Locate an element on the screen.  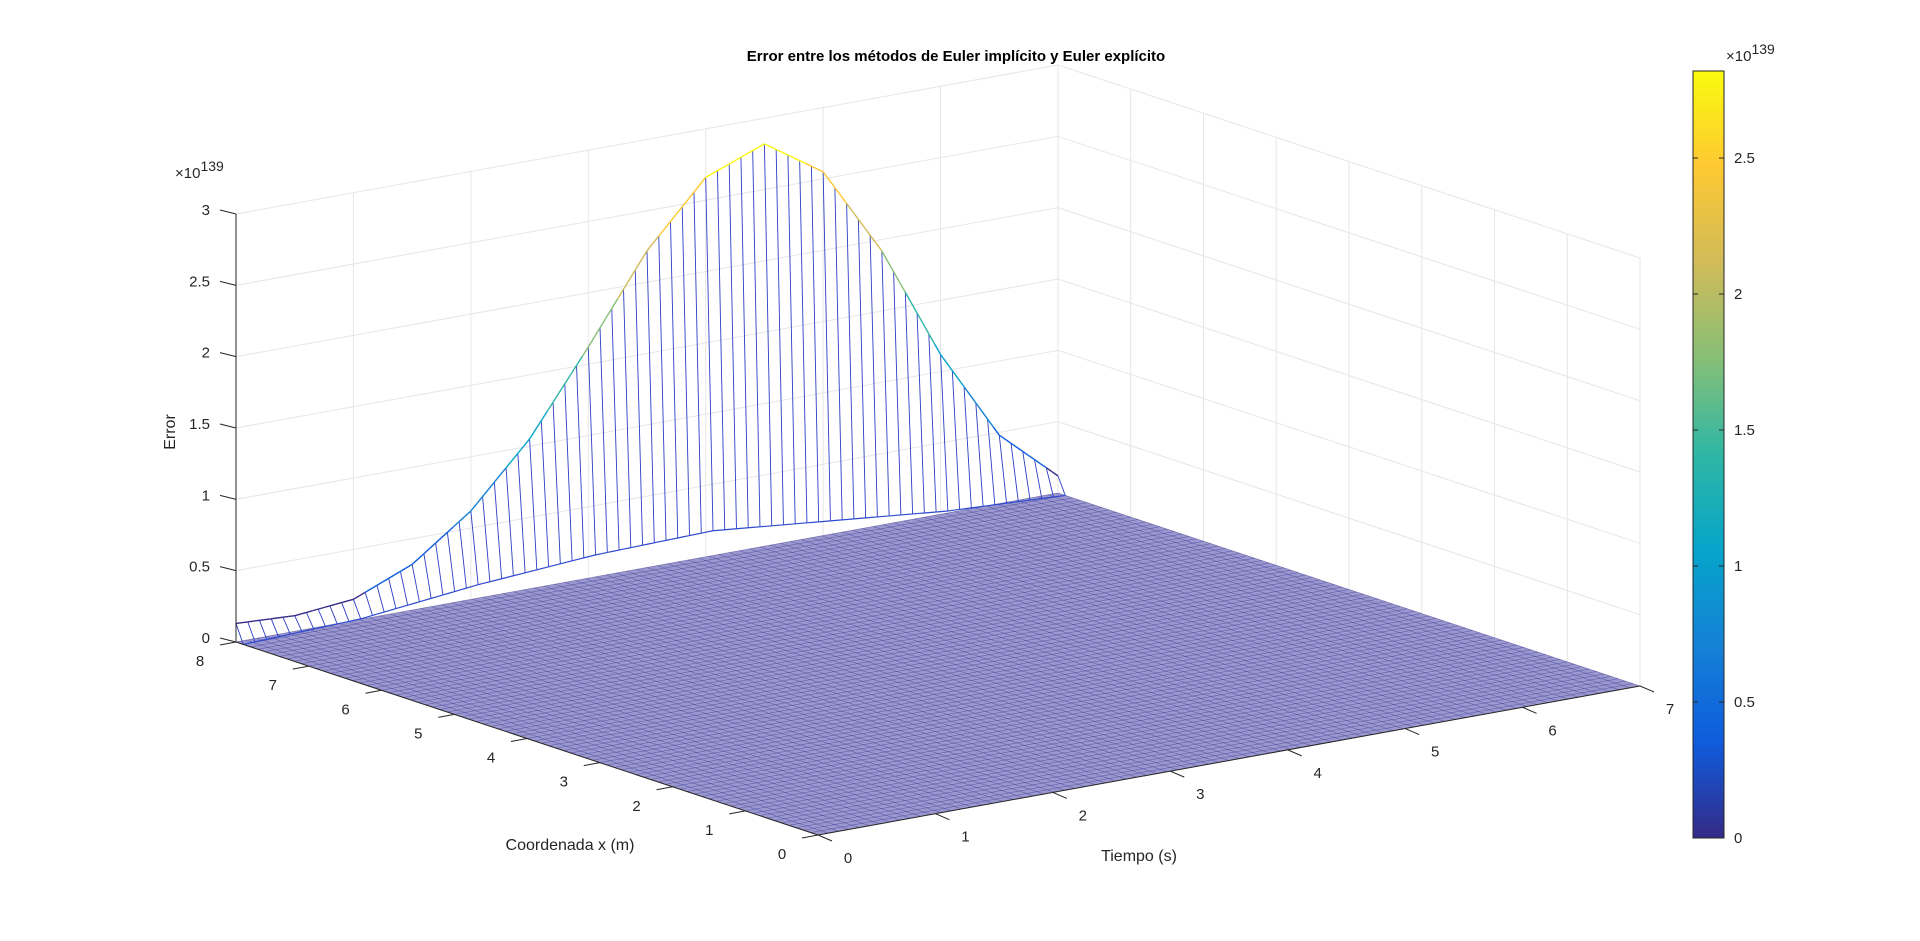
colorbar-tick-label: 2 is located at coordinates (1738, 294).